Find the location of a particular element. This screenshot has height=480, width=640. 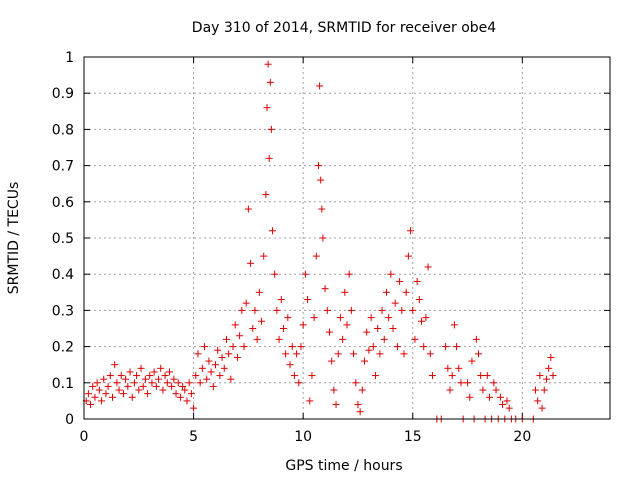

y-tick-label: 0.6 is located at coordinates (63, 203).